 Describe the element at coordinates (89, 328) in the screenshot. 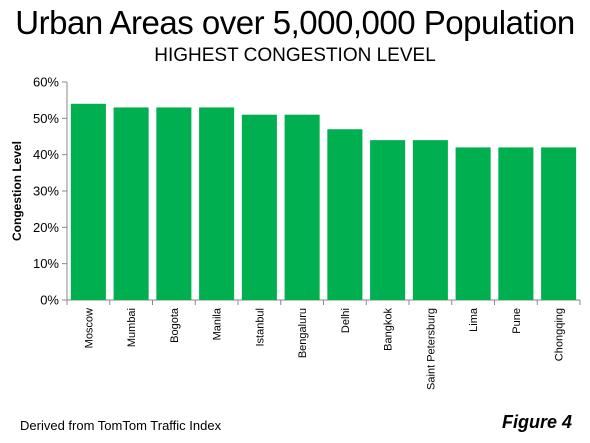

I see `x-tick-label: Moscow` at that location.